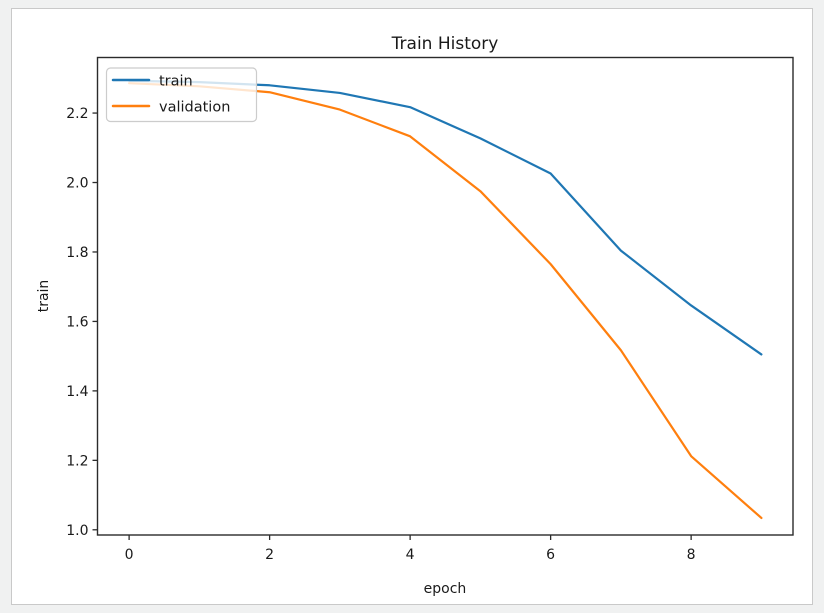 This screenshot has width=824, height=613. What do you see at coordinates (445, 44) in the screenshot?
I see `chart-title: Train History` at bounding box center [445, 44].